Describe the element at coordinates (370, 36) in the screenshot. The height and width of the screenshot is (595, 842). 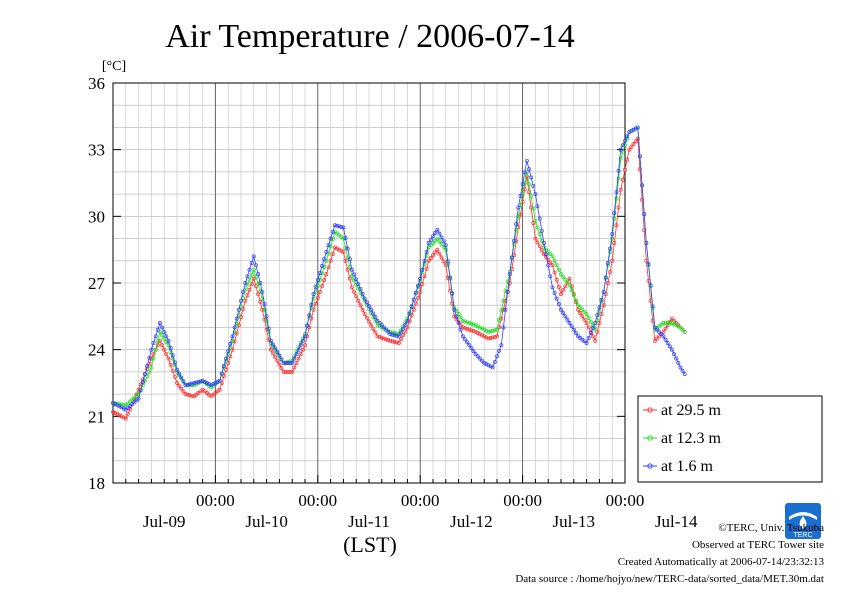
I see `chart-title: Air Temperature / 2006-07-14` at that location.